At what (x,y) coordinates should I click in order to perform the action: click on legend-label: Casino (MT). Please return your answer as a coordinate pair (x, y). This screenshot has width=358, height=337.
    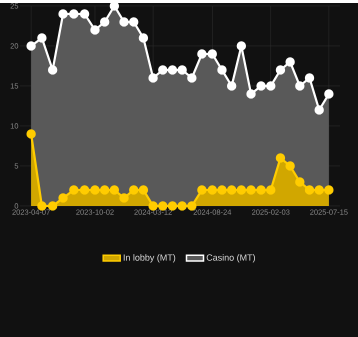
    Looking at the image, I should click on (230, 258).